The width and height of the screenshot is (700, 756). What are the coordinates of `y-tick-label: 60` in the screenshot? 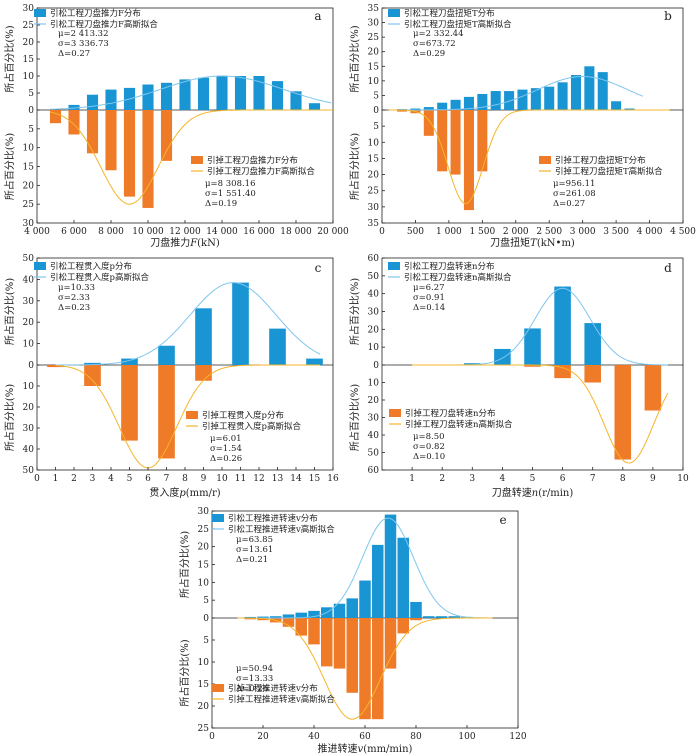 It's located at (374, 259).